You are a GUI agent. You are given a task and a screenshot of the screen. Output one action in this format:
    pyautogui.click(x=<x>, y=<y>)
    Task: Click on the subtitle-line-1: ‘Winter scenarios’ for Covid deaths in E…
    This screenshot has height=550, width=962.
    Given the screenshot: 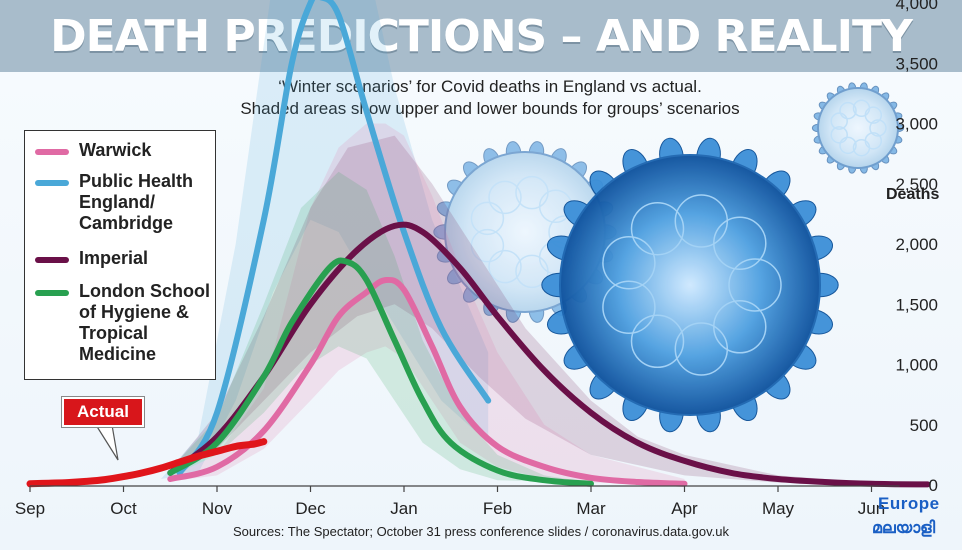 What is the action you would take?
    pyautogui.click(x=490, y=86)
    